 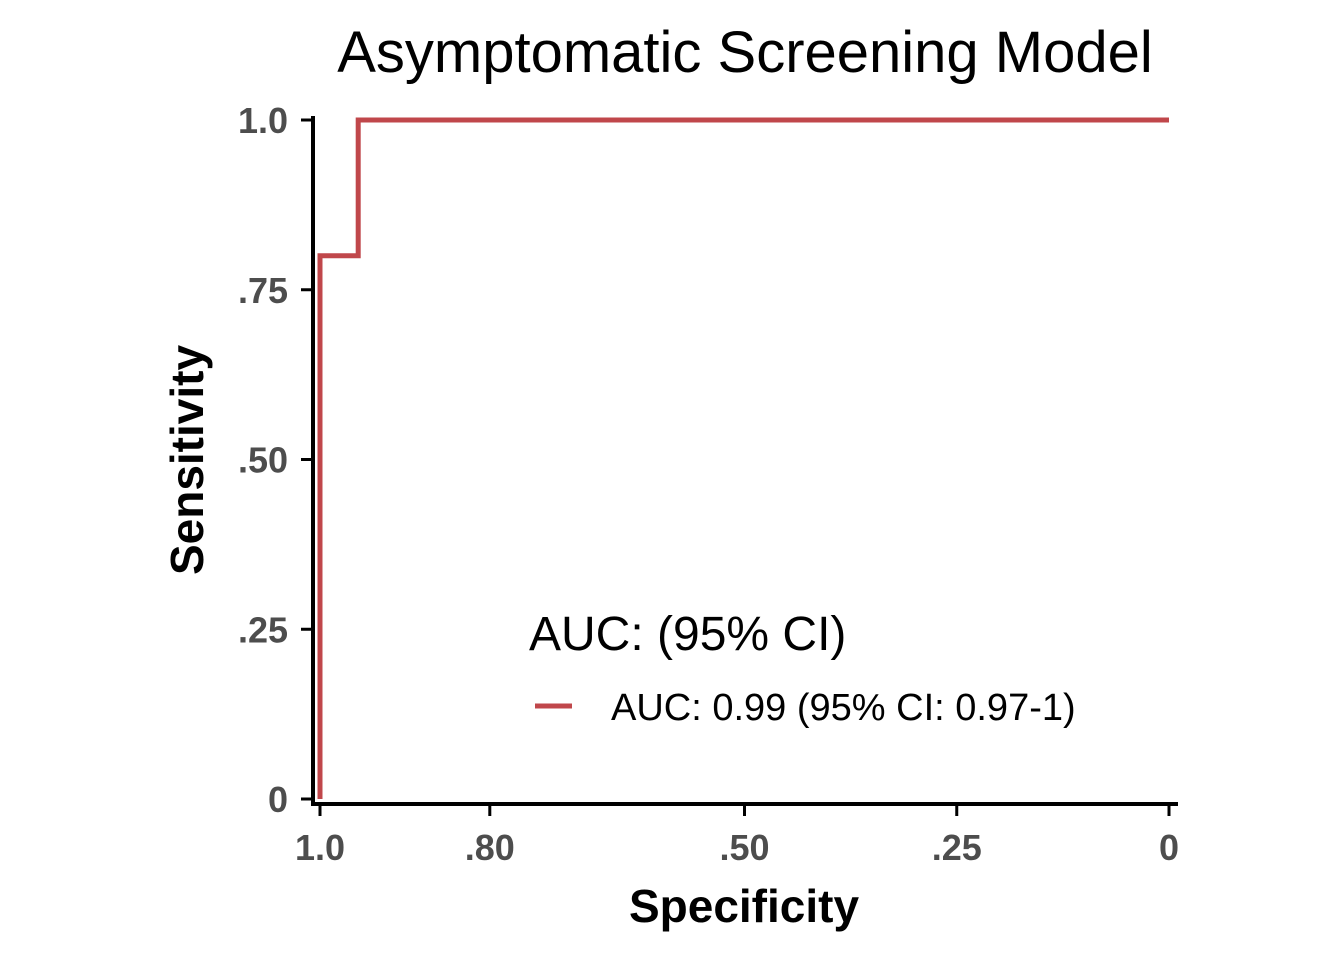 I want to click on legend-label: AUC: 0.99 (95% CI: 0.97-1), so click(x=843, y=708).